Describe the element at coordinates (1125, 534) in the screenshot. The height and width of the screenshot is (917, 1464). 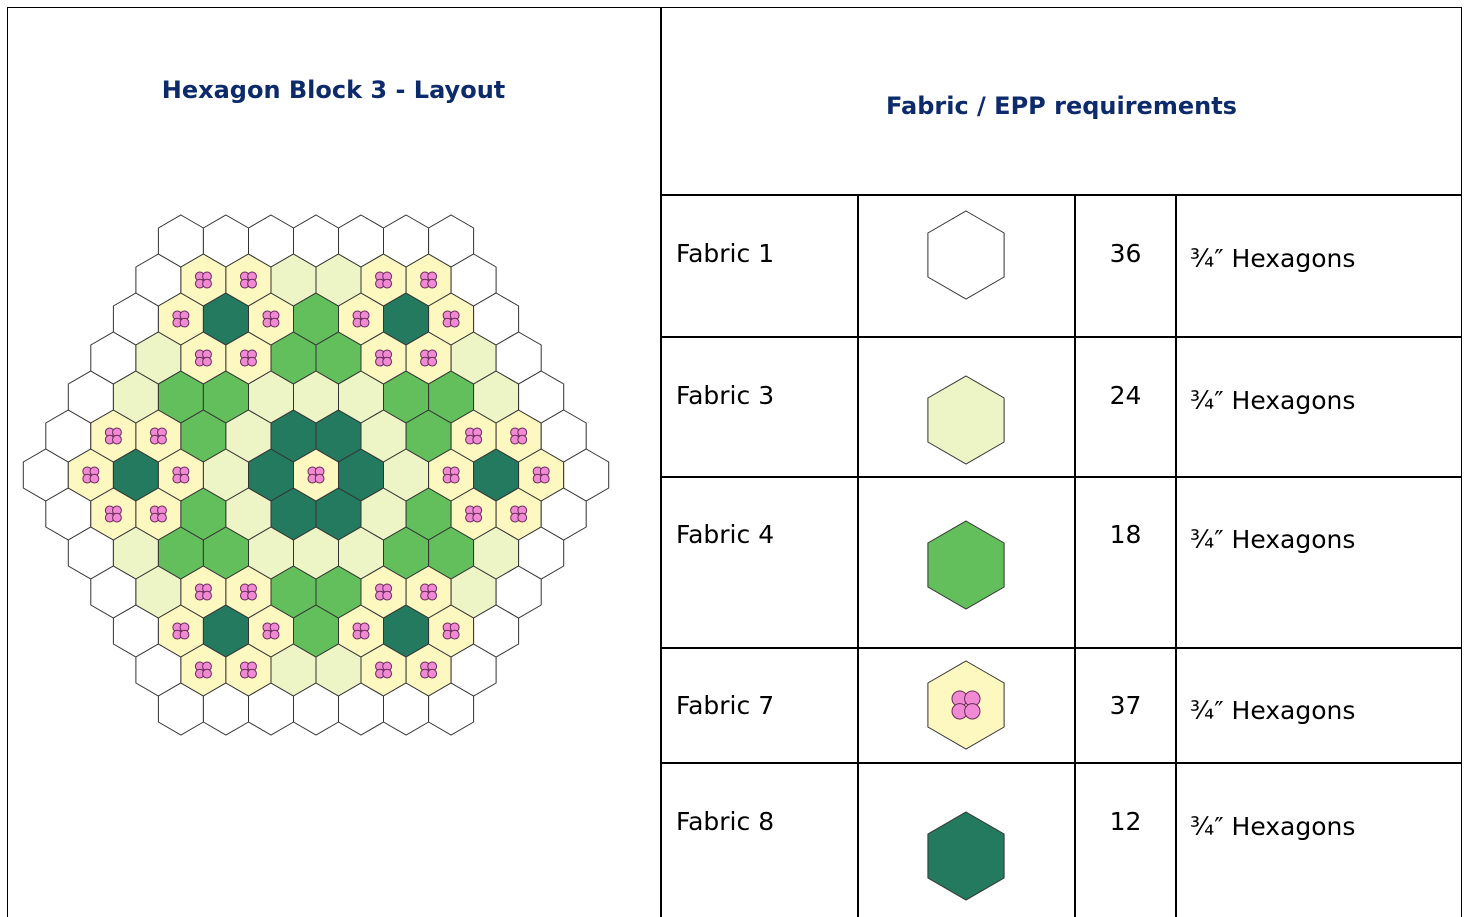
I see `hexagon-count: 18` at that location.